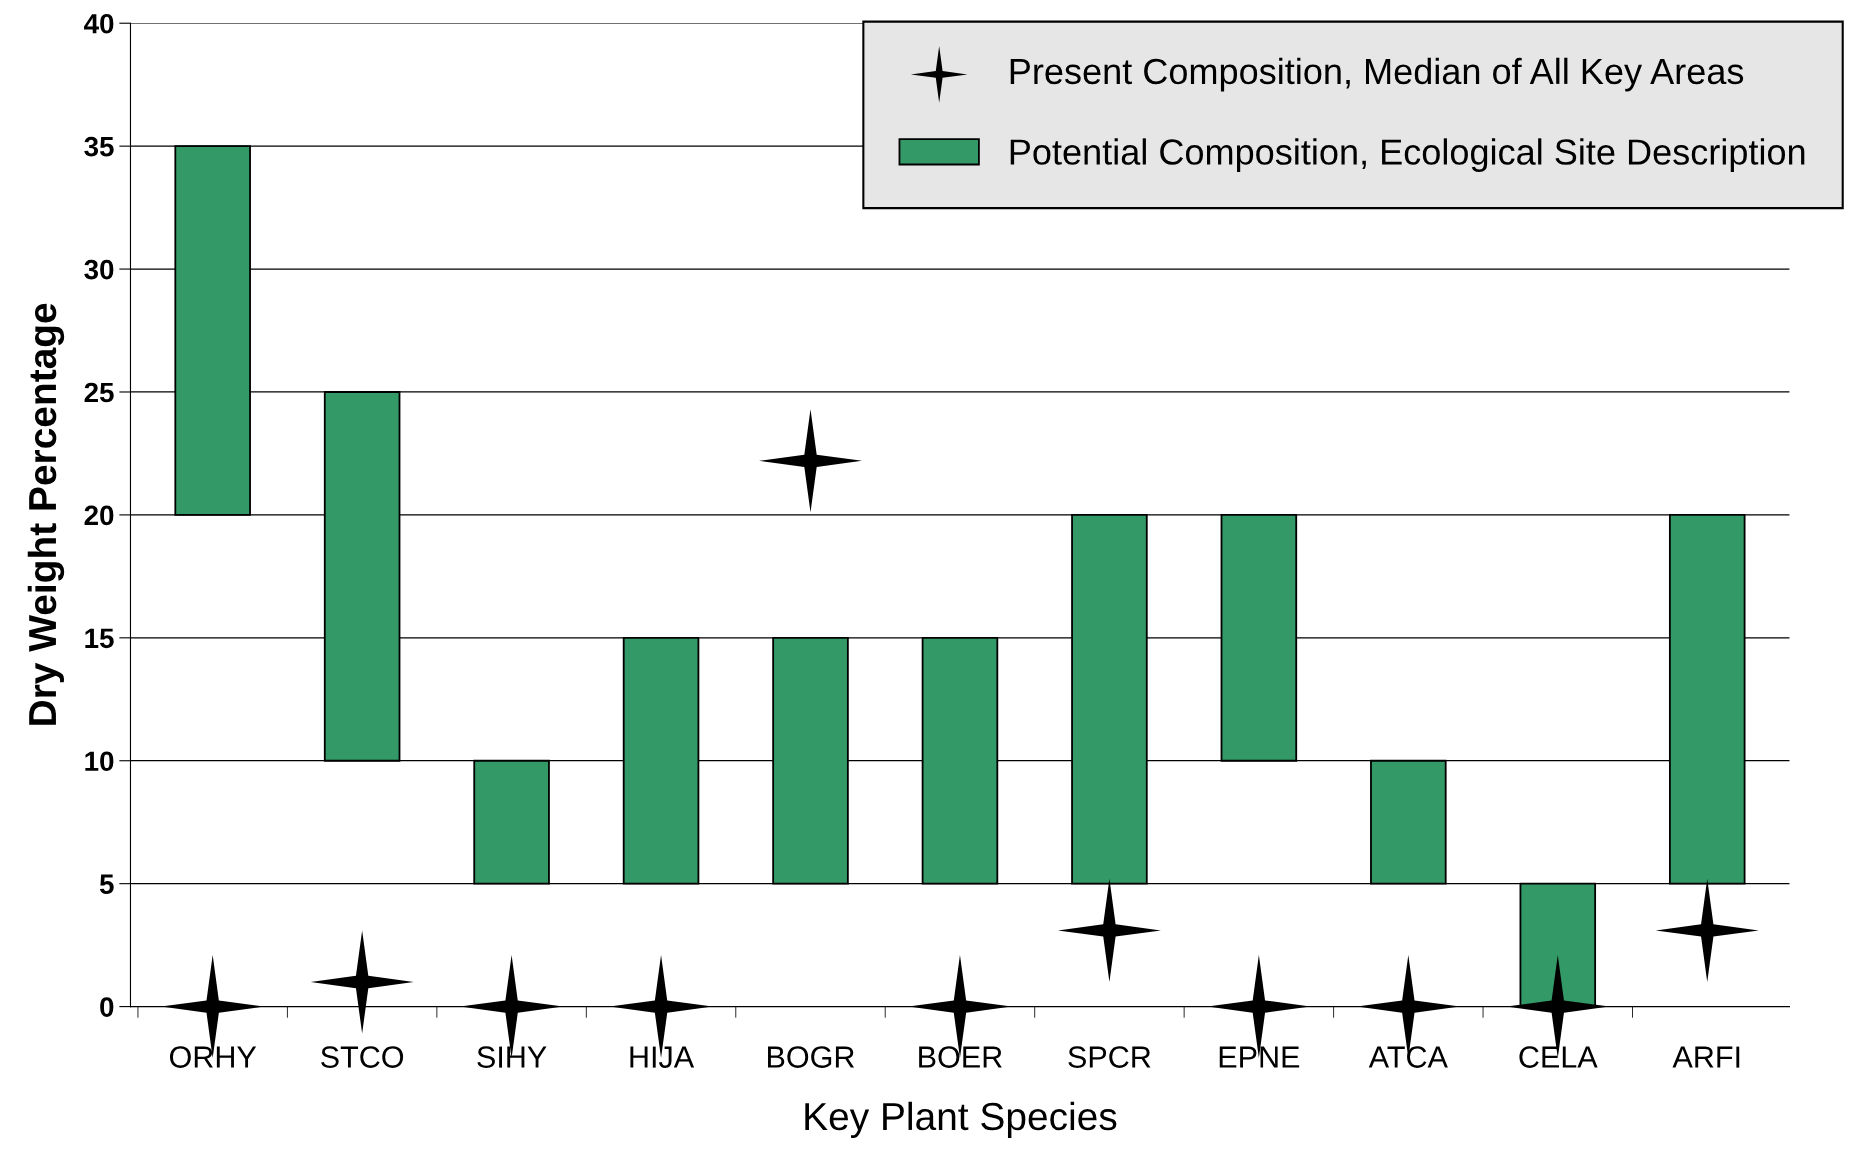 This screenshot has width=1864, height=1161. I want to click on x-tick-label: HIJA, so click(662, 1057).